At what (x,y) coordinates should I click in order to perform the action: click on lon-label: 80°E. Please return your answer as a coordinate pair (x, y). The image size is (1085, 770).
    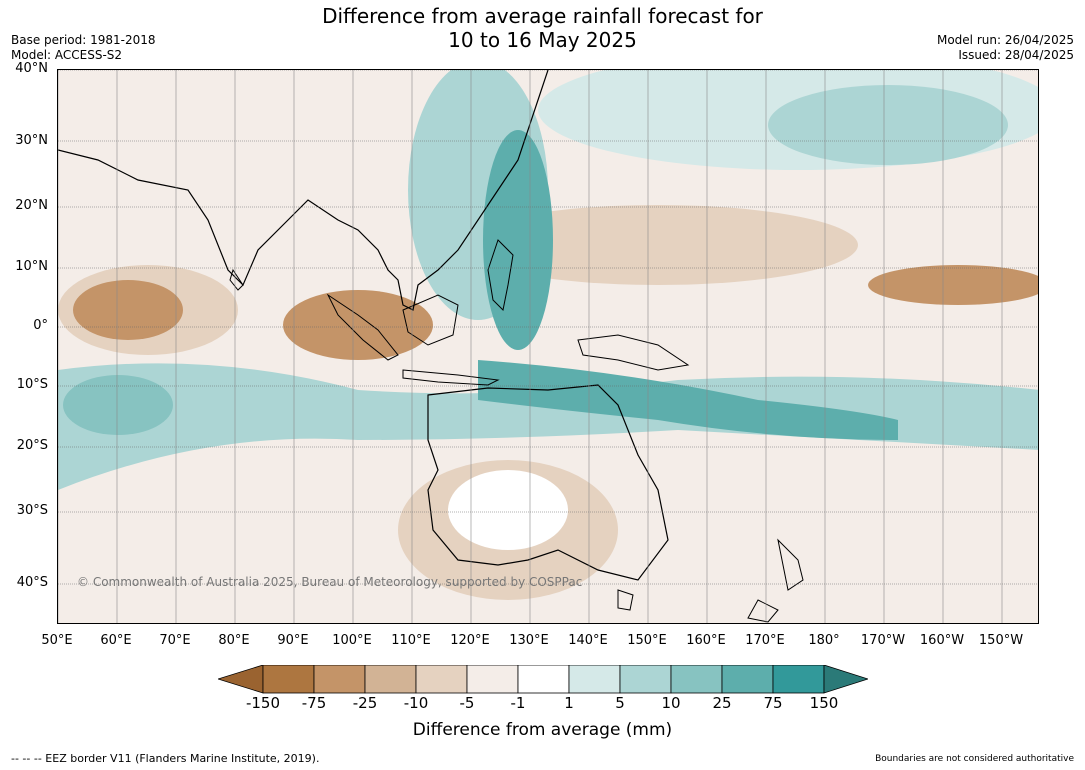
    Looking at the image, I should click on (234, 640).